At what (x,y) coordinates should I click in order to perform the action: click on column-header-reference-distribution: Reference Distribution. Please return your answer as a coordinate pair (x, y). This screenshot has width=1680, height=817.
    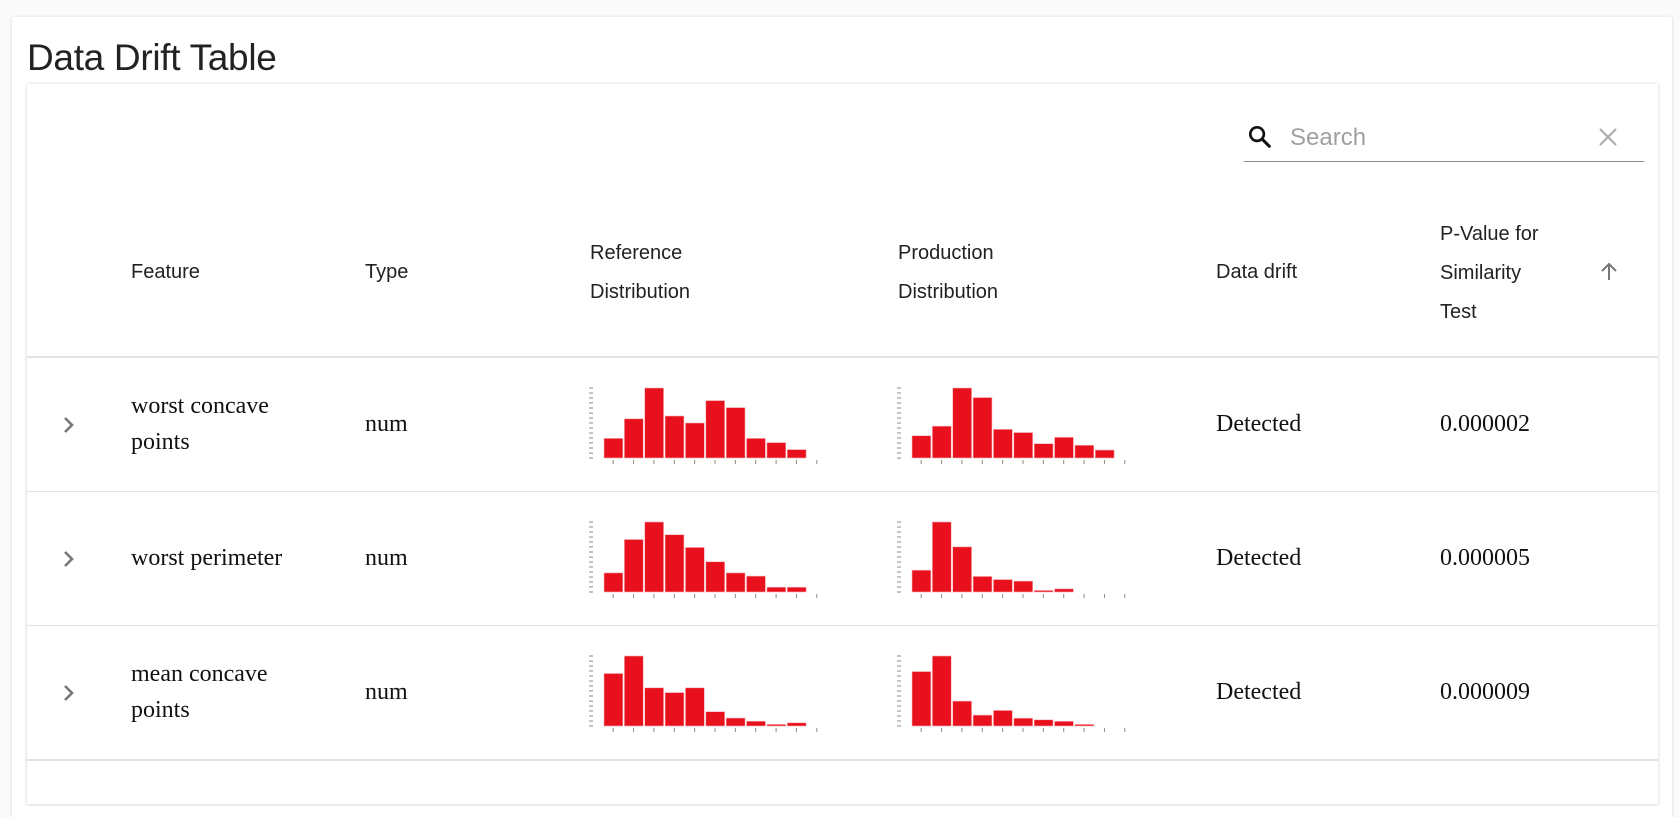
    Looking at the image, I should click on (640, 273).